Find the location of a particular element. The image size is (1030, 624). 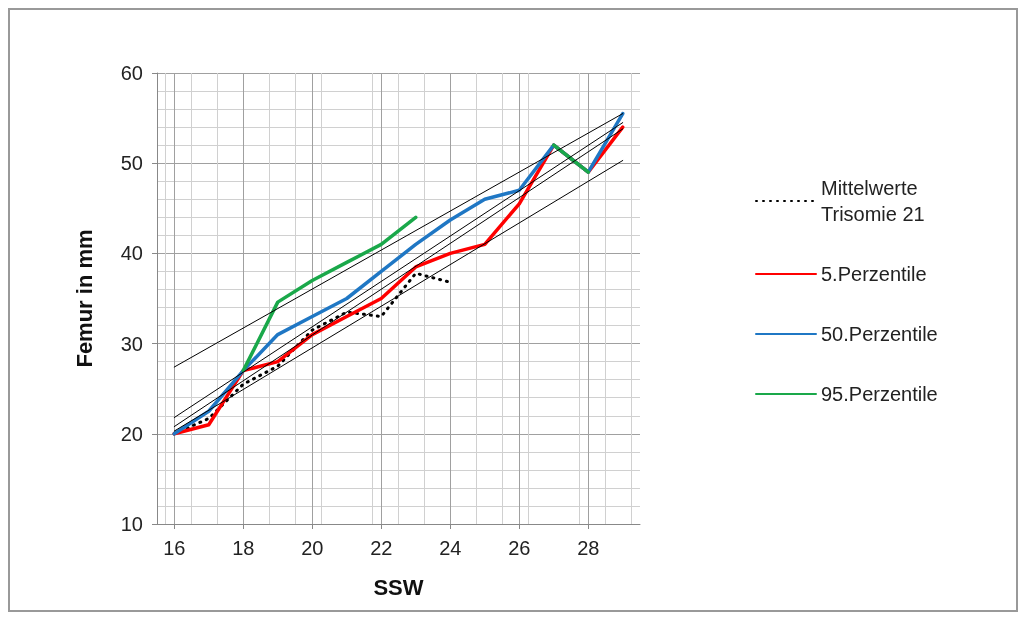

y-tick-label: 10 is located at coordinates (131, 524).